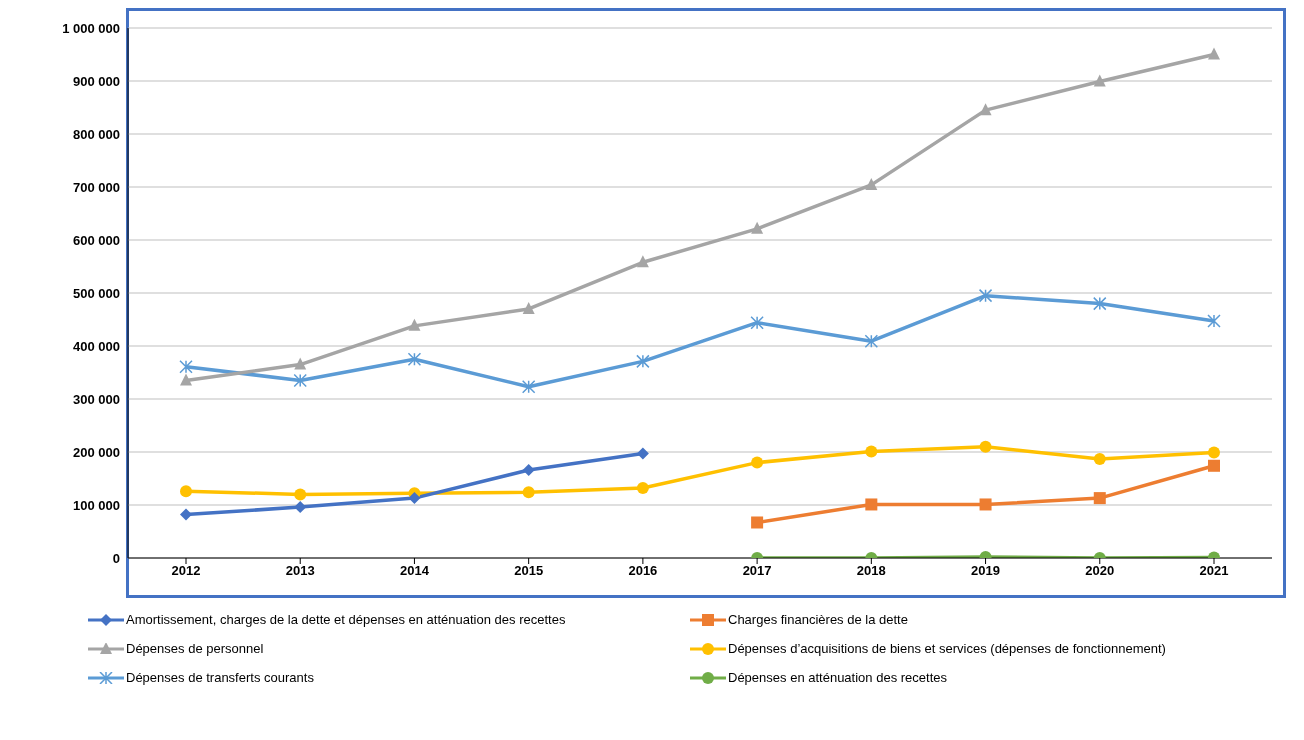 This screenshot has height=740, width=1304. Describe the element at coordinates (96, 399) in the screenshot. I see `y-tick-label: 300 000` at that location.